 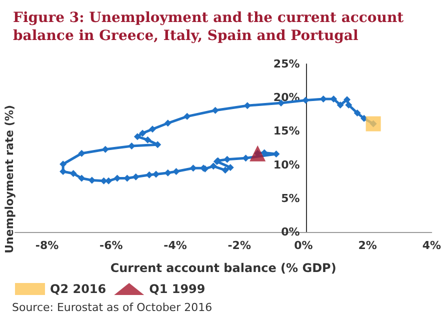 I want to click on x-tick-label: -8%, so click(x=47, y=245).